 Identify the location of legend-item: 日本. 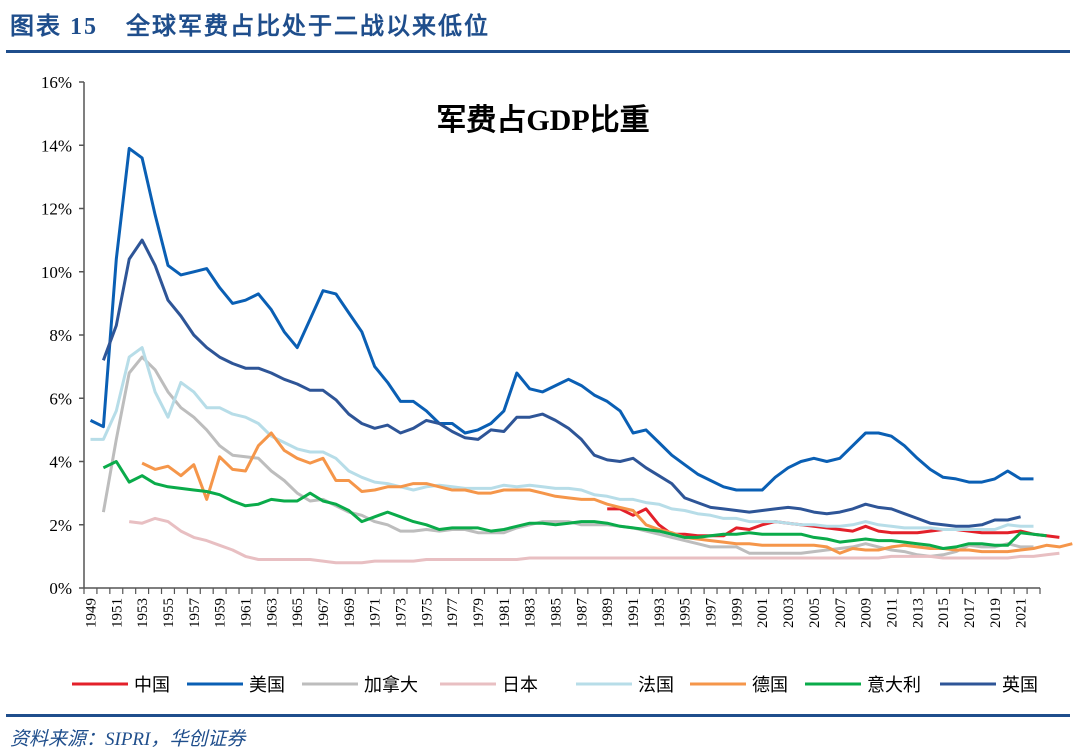
(489, 685).